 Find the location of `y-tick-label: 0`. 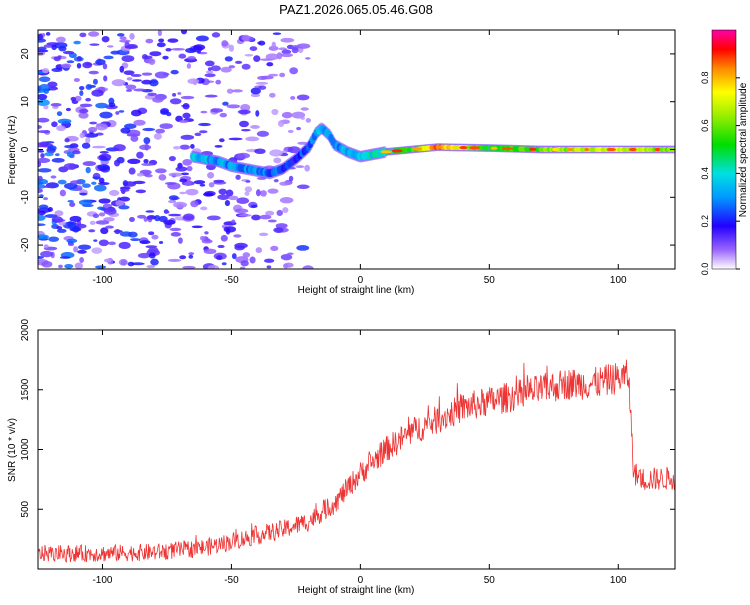

y-tick-label: 0 is located at coordinates (25, 149).